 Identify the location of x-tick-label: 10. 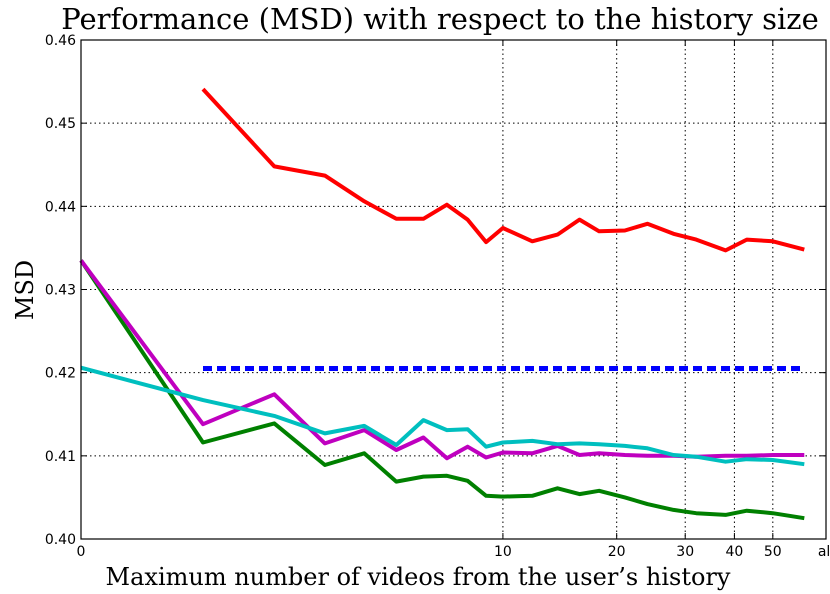
(503, 552).